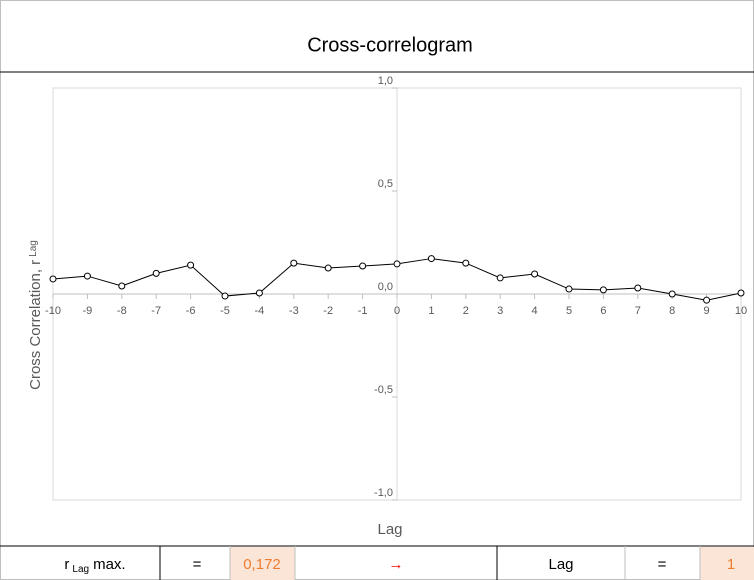 The height and width of the screenshot is (580, 754). What do you see at coordinates (53, 311) in the screenshot?
I see `x-tick-label: -10` at bounding box center [53, 311].